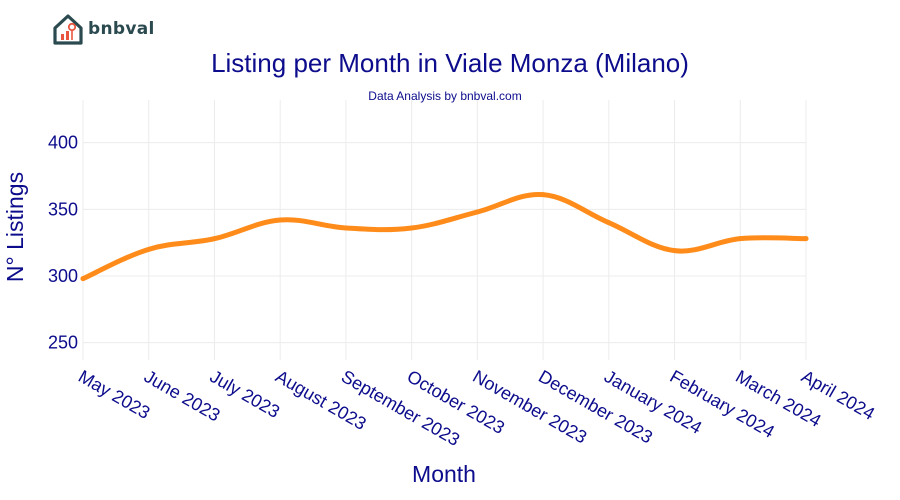  I want to click on house-logo-icon, so click(68, 29).